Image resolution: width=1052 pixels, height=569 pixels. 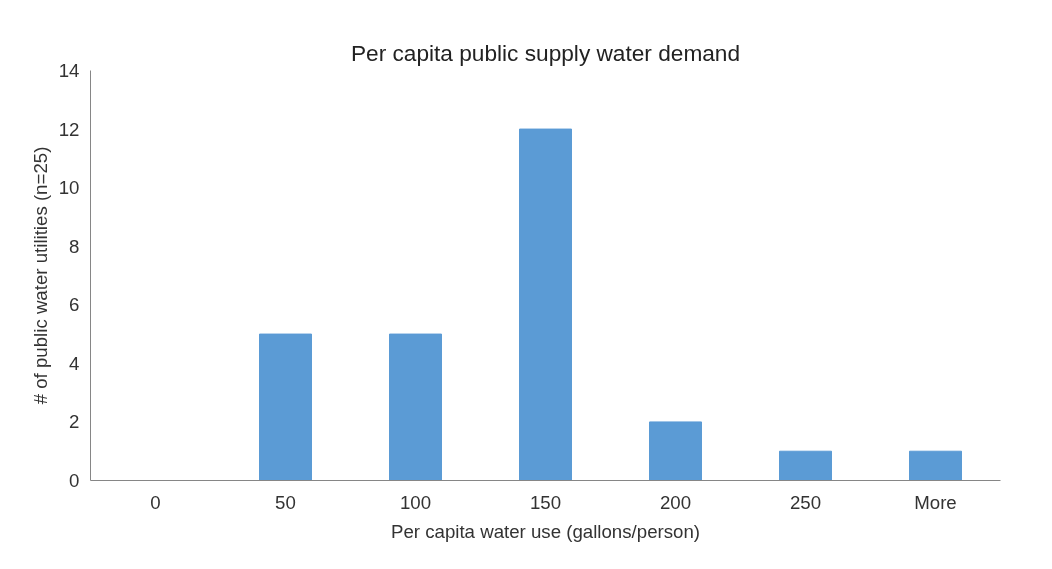 What do you see at coordinates (545, 502) in the screenshot?
I see `x-tick-label: 150` at bounding box center [545, 502].